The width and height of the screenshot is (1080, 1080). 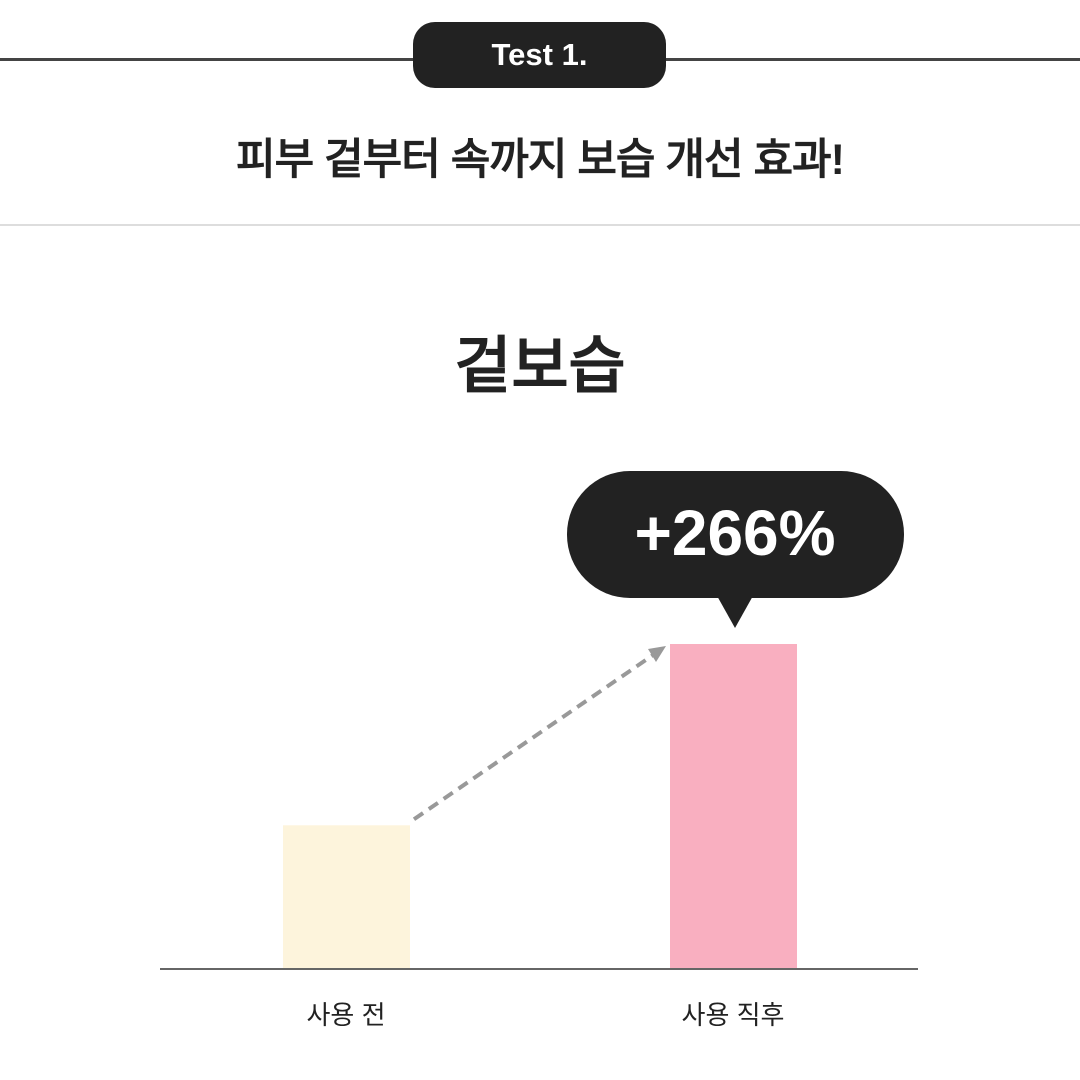 I want to click on headline: 피부 겉부터 속까지 보습 개선 효과!, so click(x=540, y=160).